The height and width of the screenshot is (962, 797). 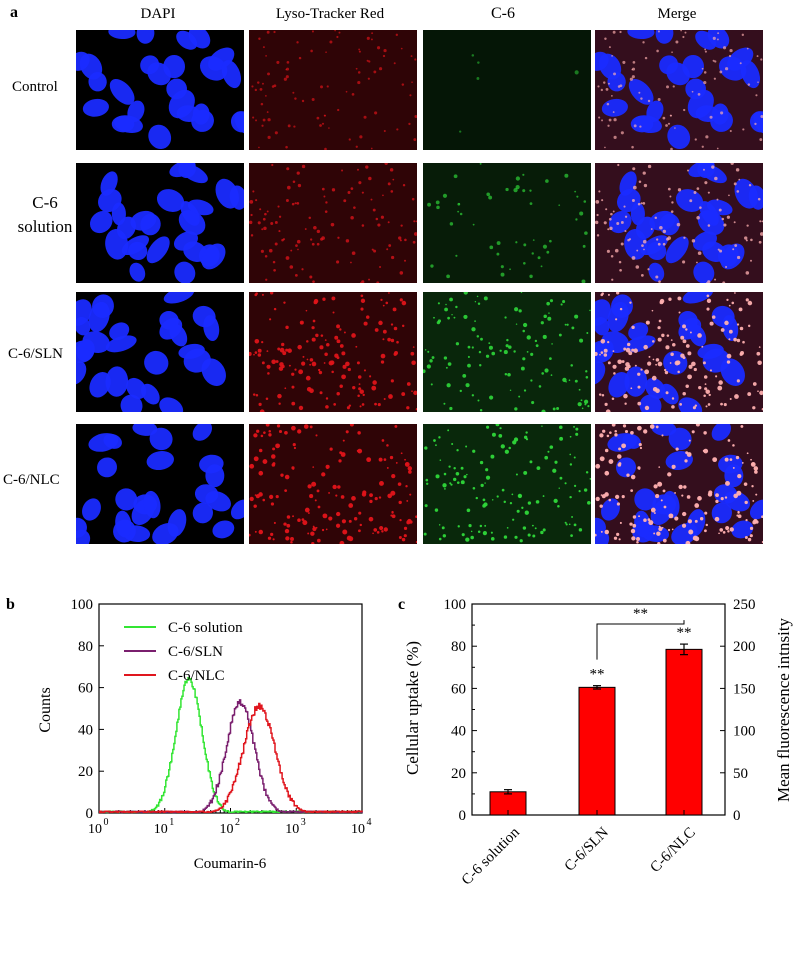 I want to click on micrograph-r3-c0, so click(x=160, y=484).